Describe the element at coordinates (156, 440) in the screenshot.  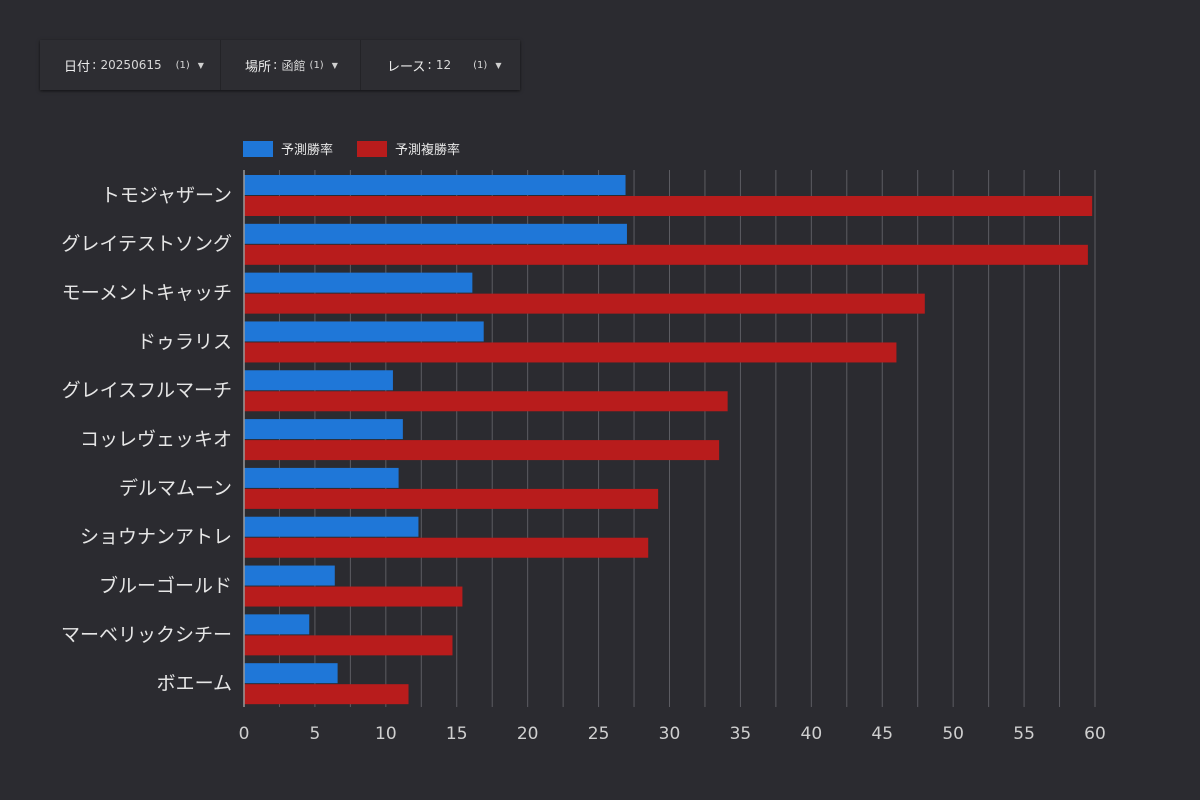
I see `category-label: コッレヴェッキオ` at that location.